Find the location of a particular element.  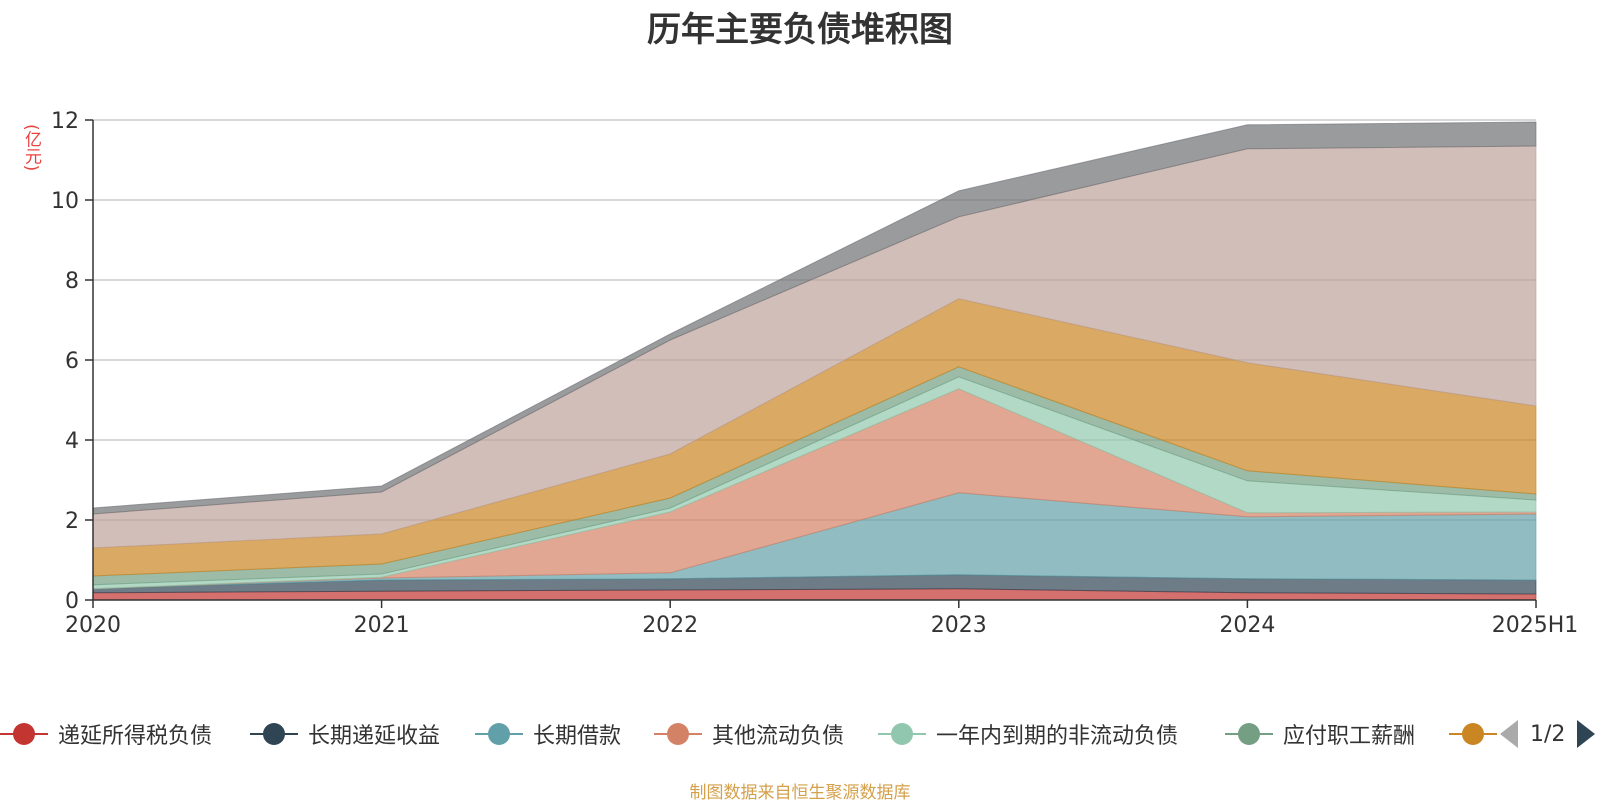

data-source-note: 制图数据来自恒生聚源数据库 is located at coordinates (800, 793).